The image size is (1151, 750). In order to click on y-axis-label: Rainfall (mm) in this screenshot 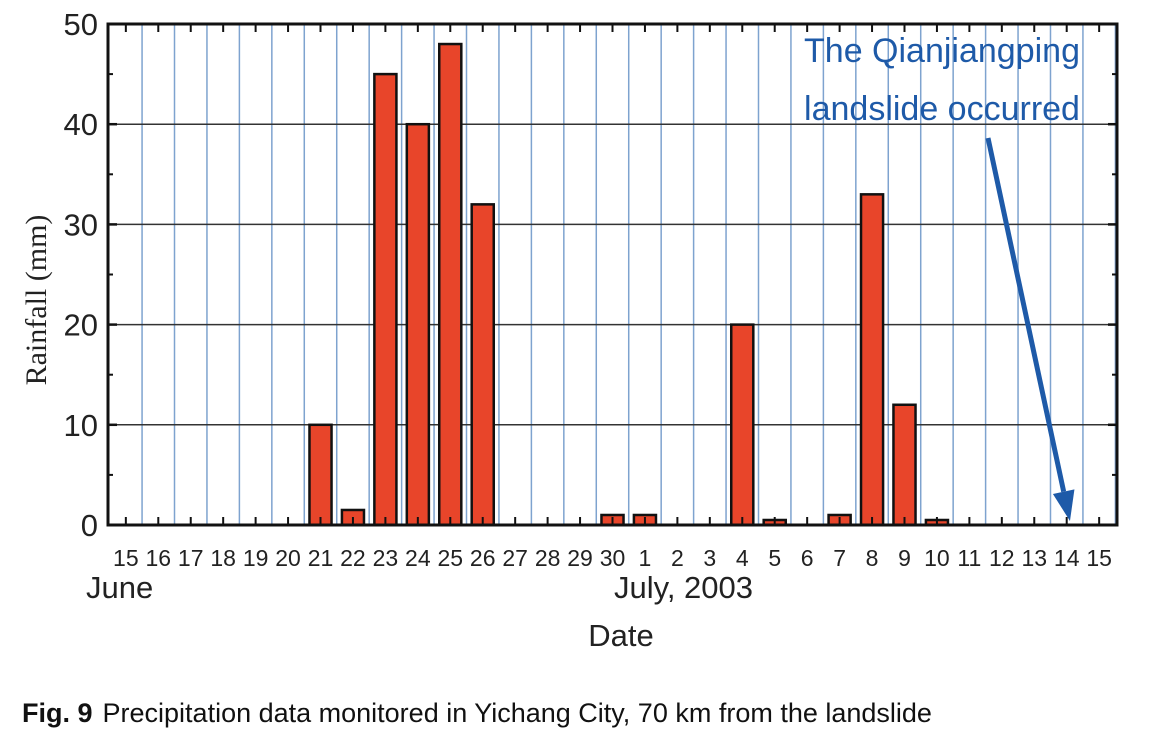, I will do `click(36, 300)`.